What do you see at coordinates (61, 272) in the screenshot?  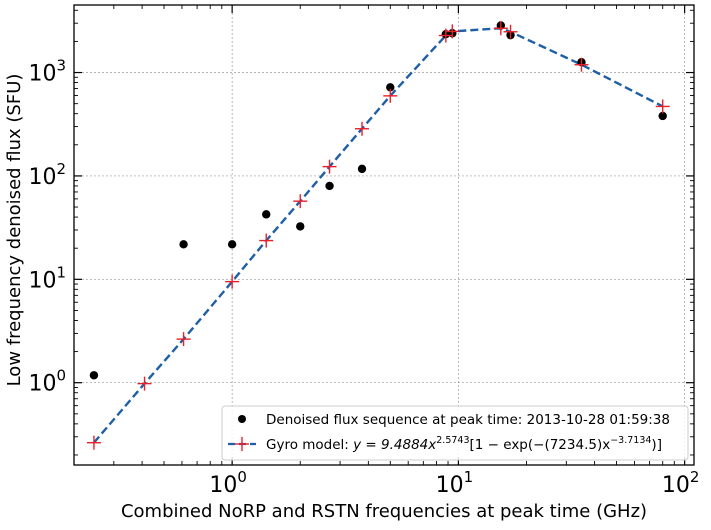 I see `y-tick-exp: 1` at bounding box center [61, 272].